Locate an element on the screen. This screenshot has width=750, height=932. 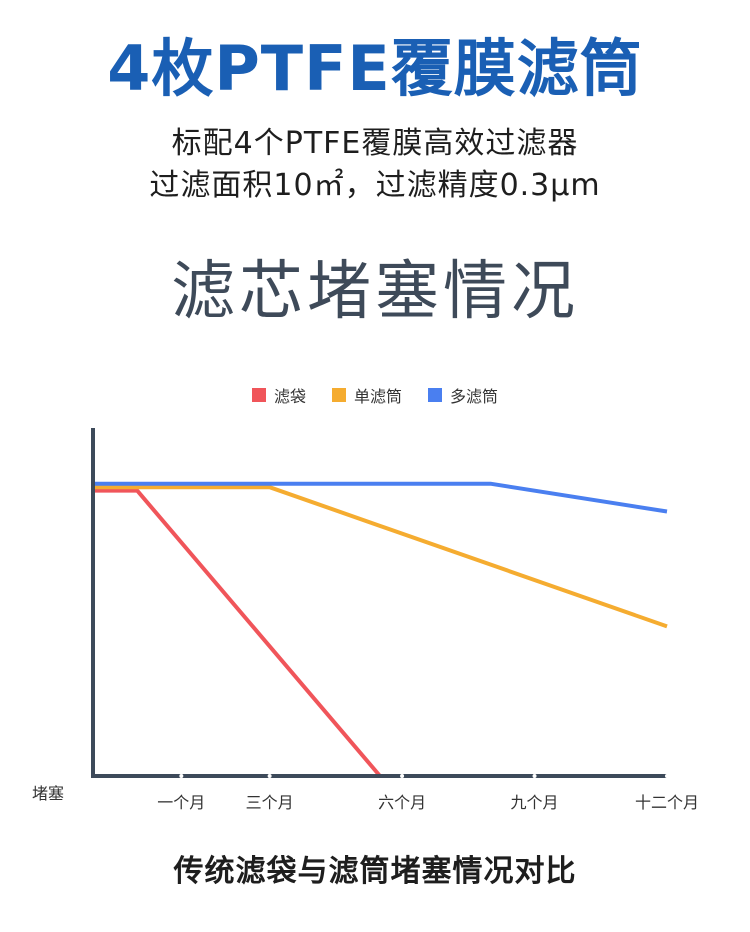
legend-label: 多滤筒 is located at coordinates (474, 396).